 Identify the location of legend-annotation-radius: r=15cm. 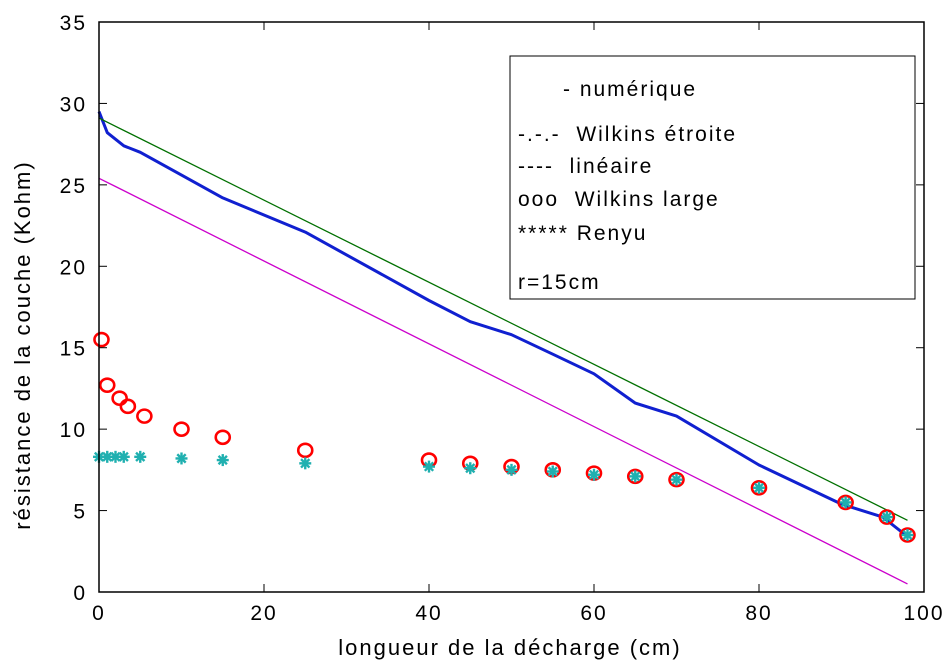
(559, 282).